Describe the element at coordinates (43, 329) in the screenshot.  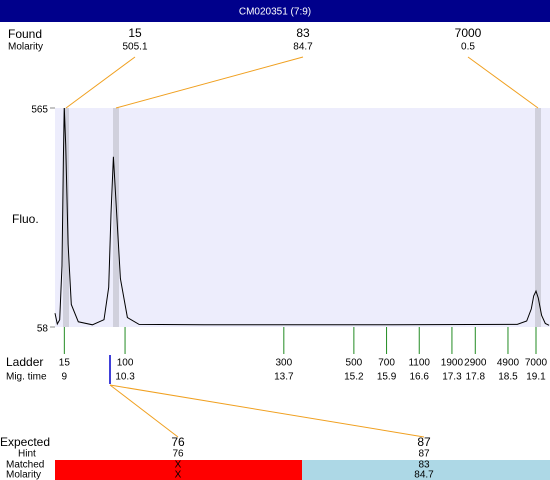
I see `y-tick-label: 58` at that location.